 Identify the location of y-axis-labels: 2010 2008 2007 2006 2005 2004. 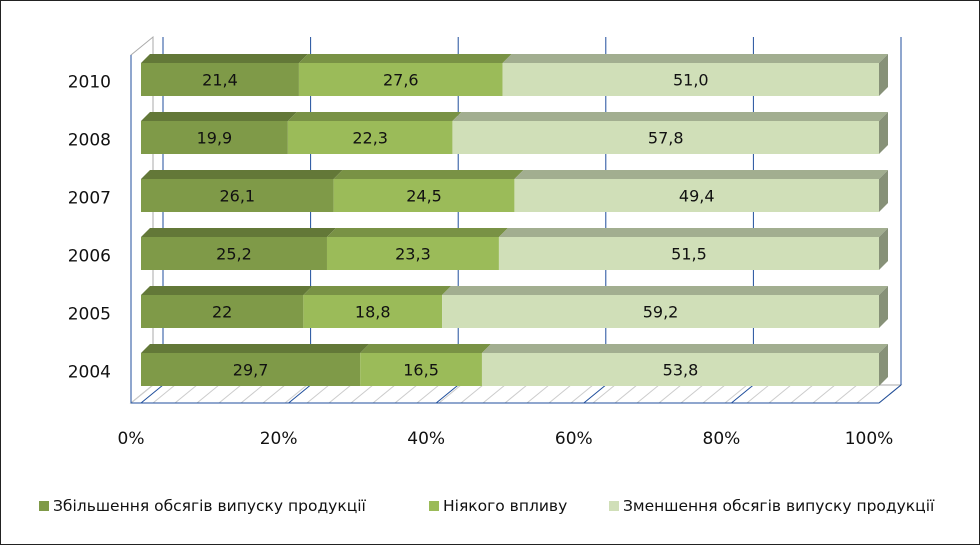
(89, 228).